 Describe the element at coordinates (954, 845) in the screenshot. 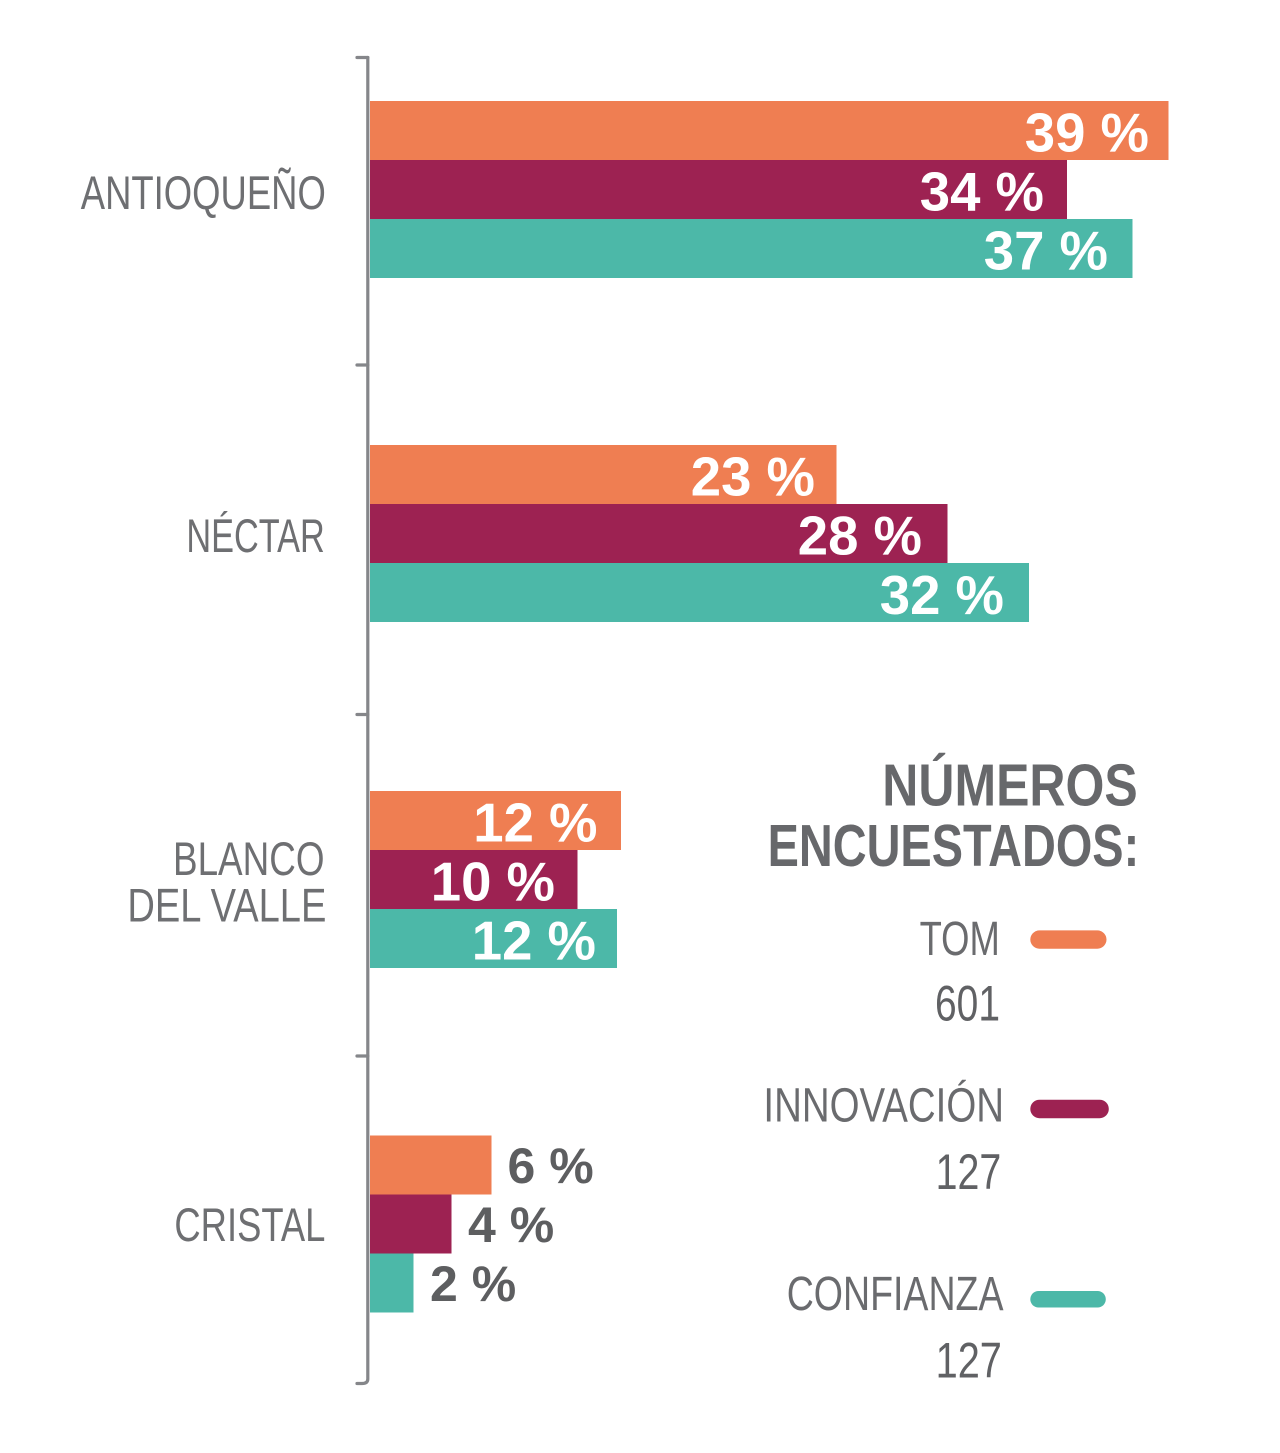

I see `svg-text: ENCUESTADOS:` at that location.